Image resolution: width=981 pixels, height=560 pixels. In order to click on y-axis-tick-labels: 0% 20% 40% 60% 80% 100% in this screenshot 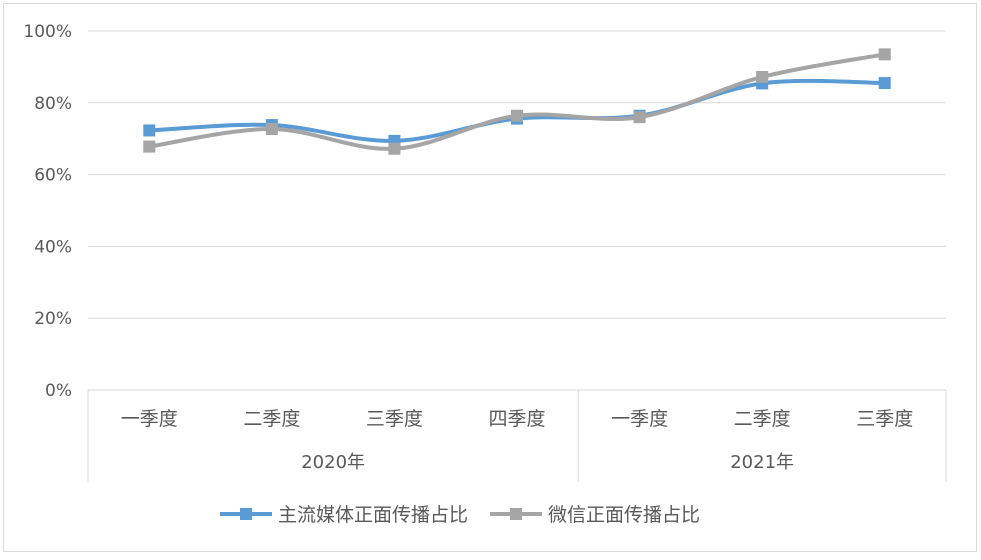, I will do `click(47, 211)`.